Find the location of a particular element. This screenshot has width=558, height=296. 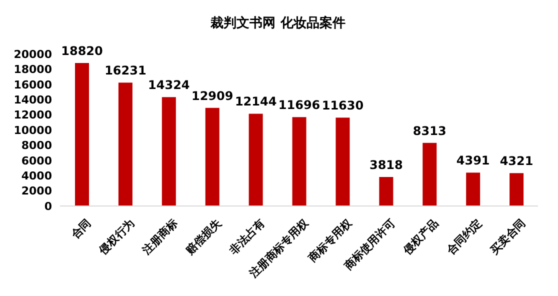

y-tick-label: 10000 is located at coordinates (33, 130).